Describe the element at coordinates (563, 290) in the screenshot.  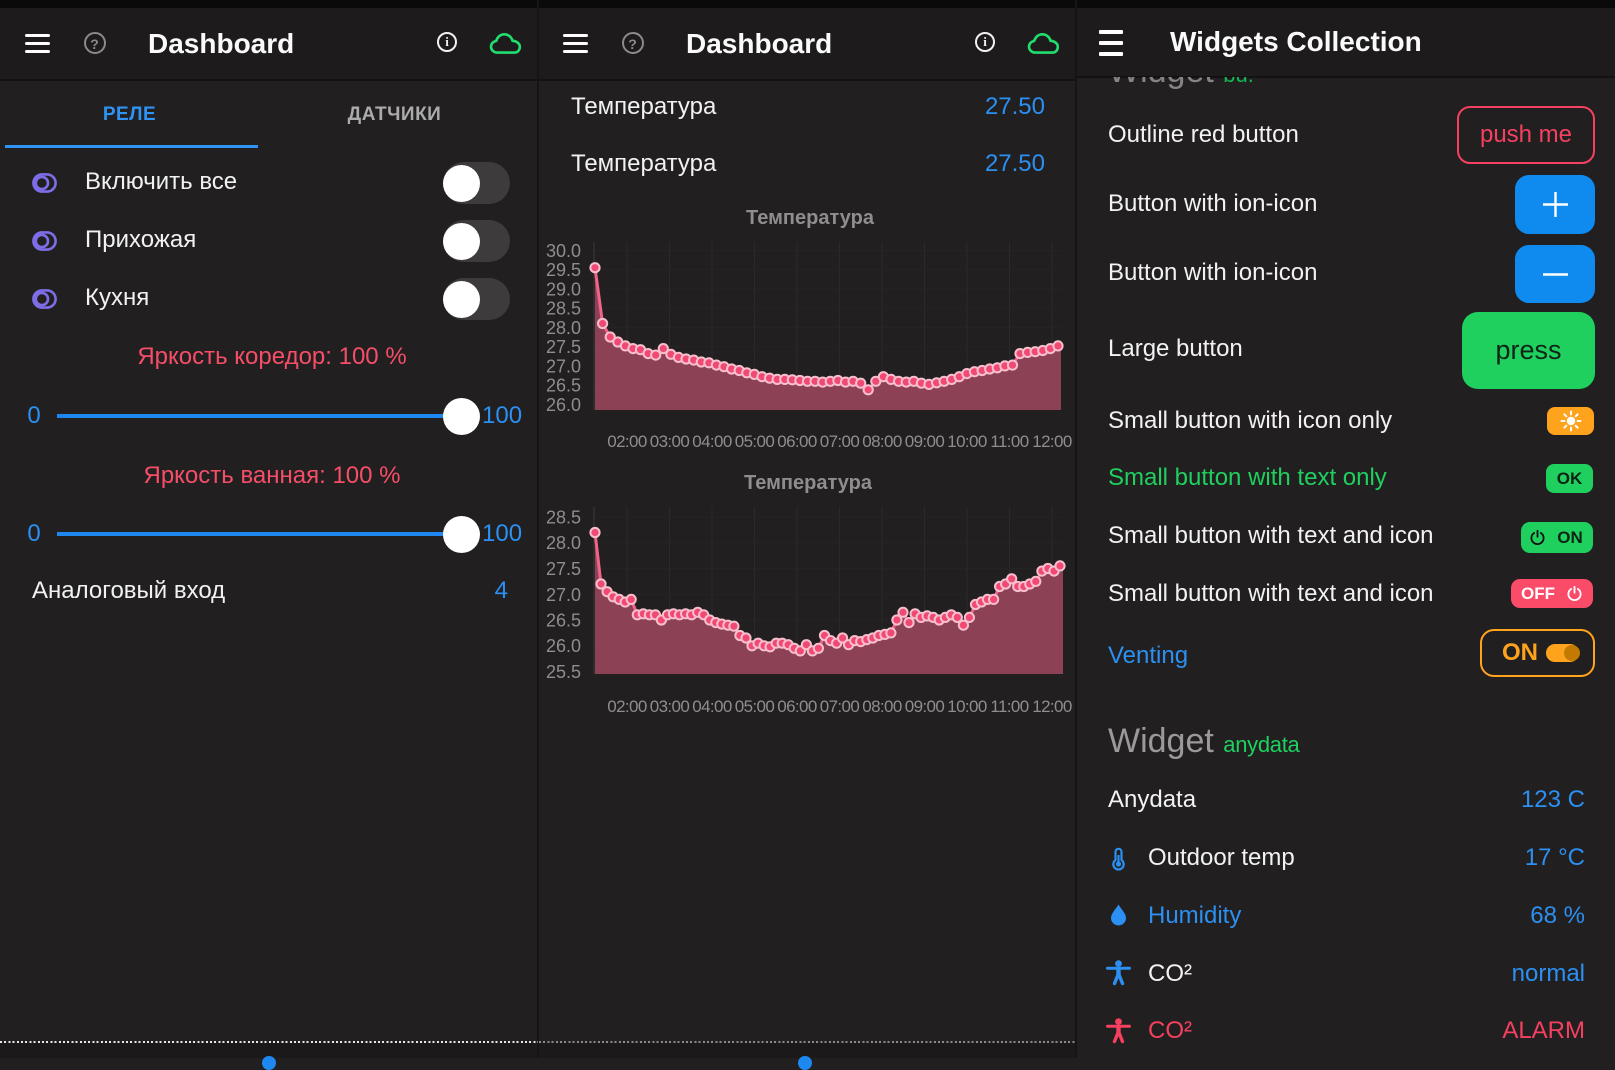
I see `svg-text: 29.0` at that location.